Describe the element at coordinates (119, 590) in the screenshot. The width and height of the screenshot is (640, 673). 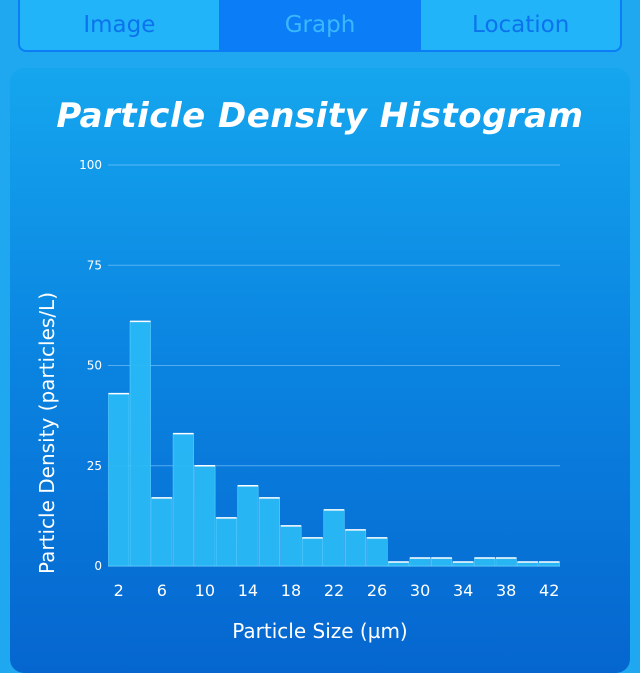
I see `x-tick-label: 2` at that location.